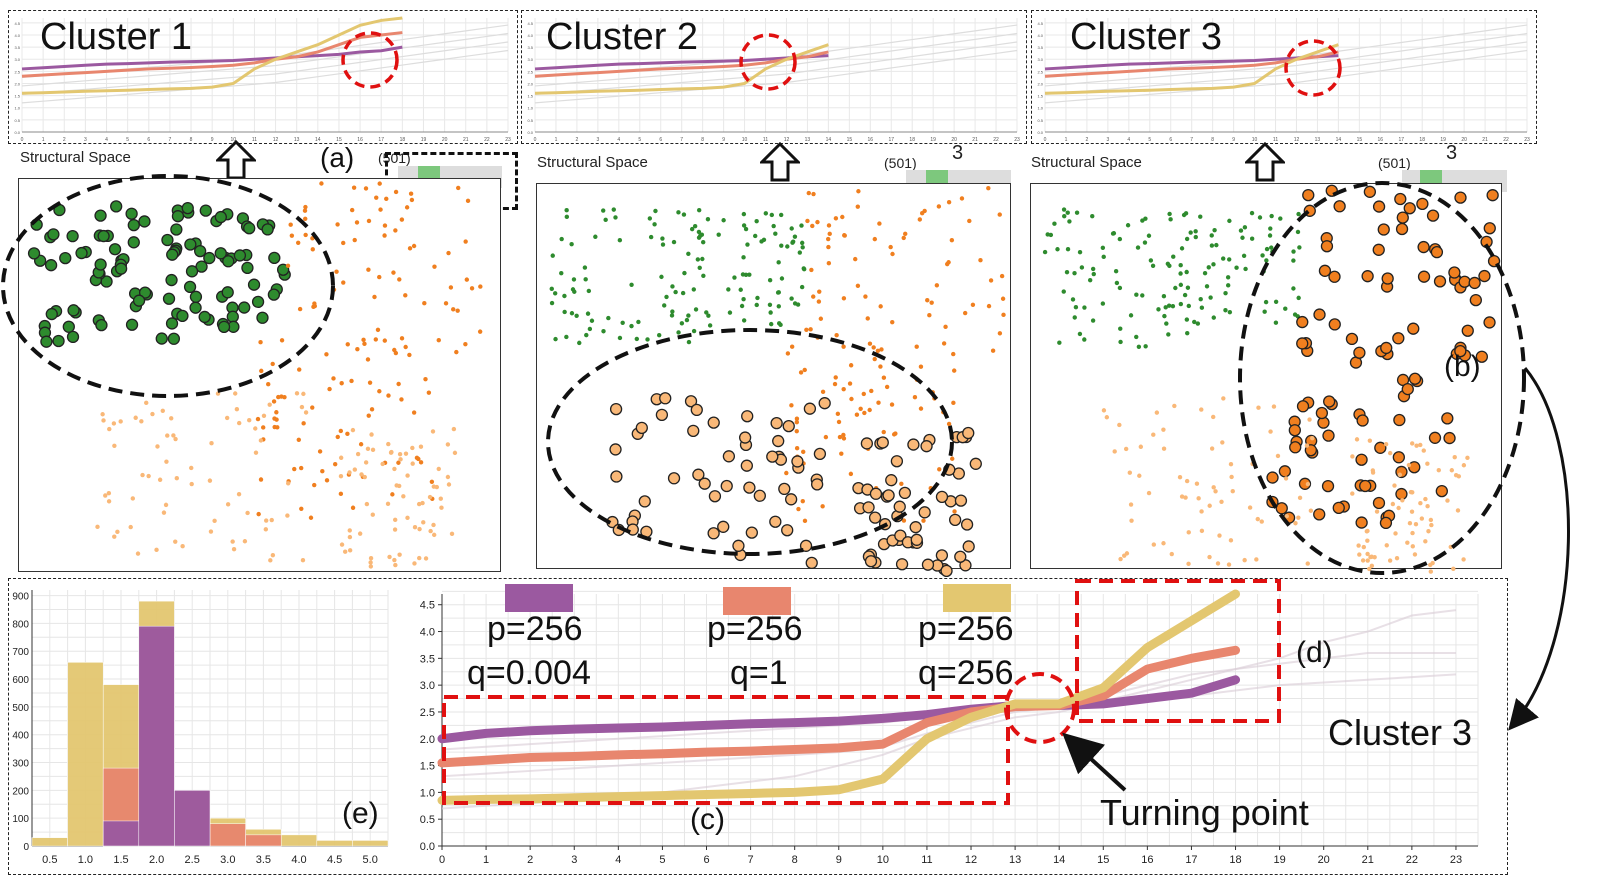  I want to click on y-tick-label: 1.0, so click(1040, 108).